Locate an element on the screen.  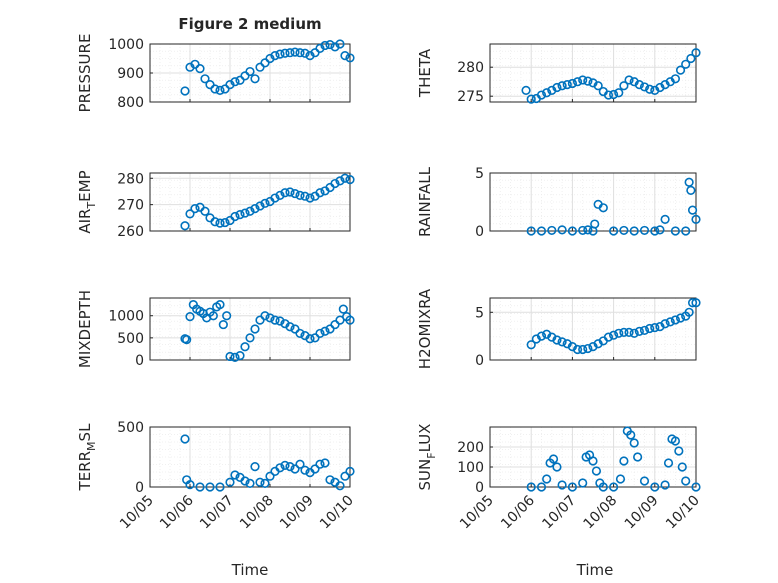
subplot-rainfall: 0 5 RAINFALL is located at coordinates (558, 203).